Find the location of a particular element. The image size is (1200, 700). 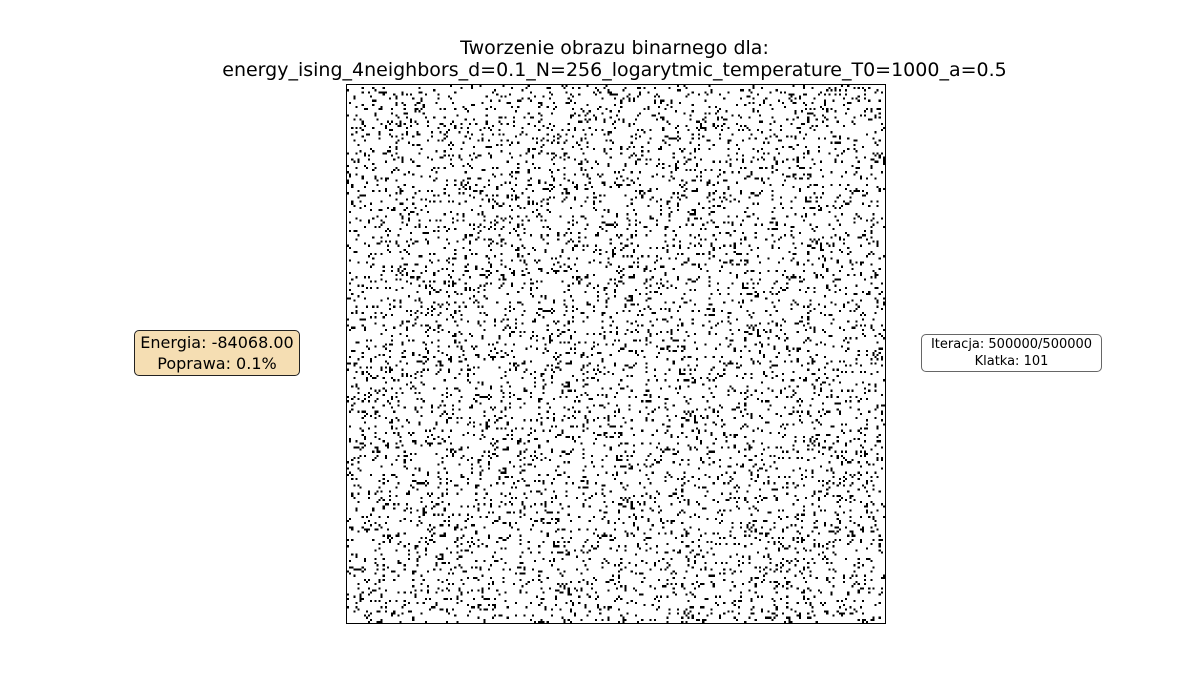

energy-info-box: Energia: -84068.00 Poprawa: 0.1% is located at coordinates (217, 353).